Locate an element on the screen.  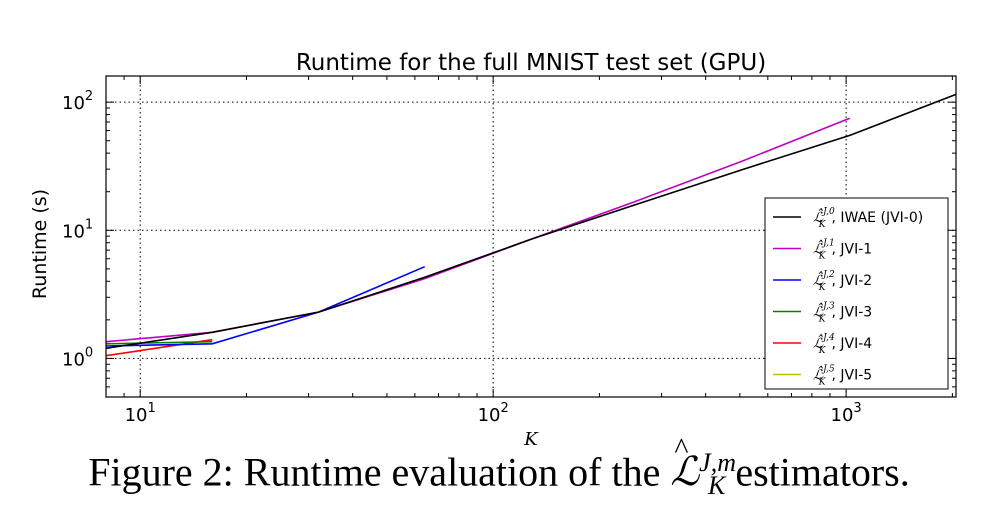
legend-superscript: J,2 is located at coordinates (828, 275).